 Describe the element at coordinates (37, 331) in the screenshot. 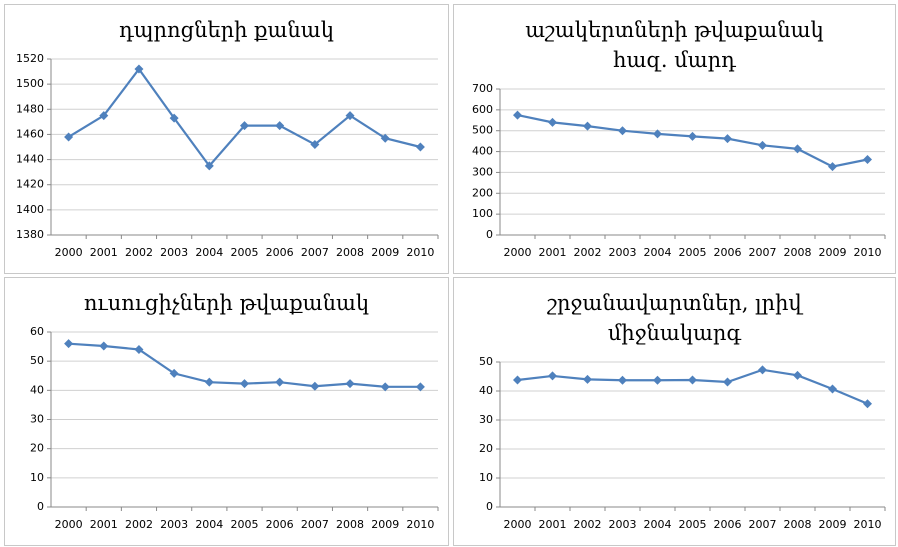

I see `y-tick-label: 60` at that location.